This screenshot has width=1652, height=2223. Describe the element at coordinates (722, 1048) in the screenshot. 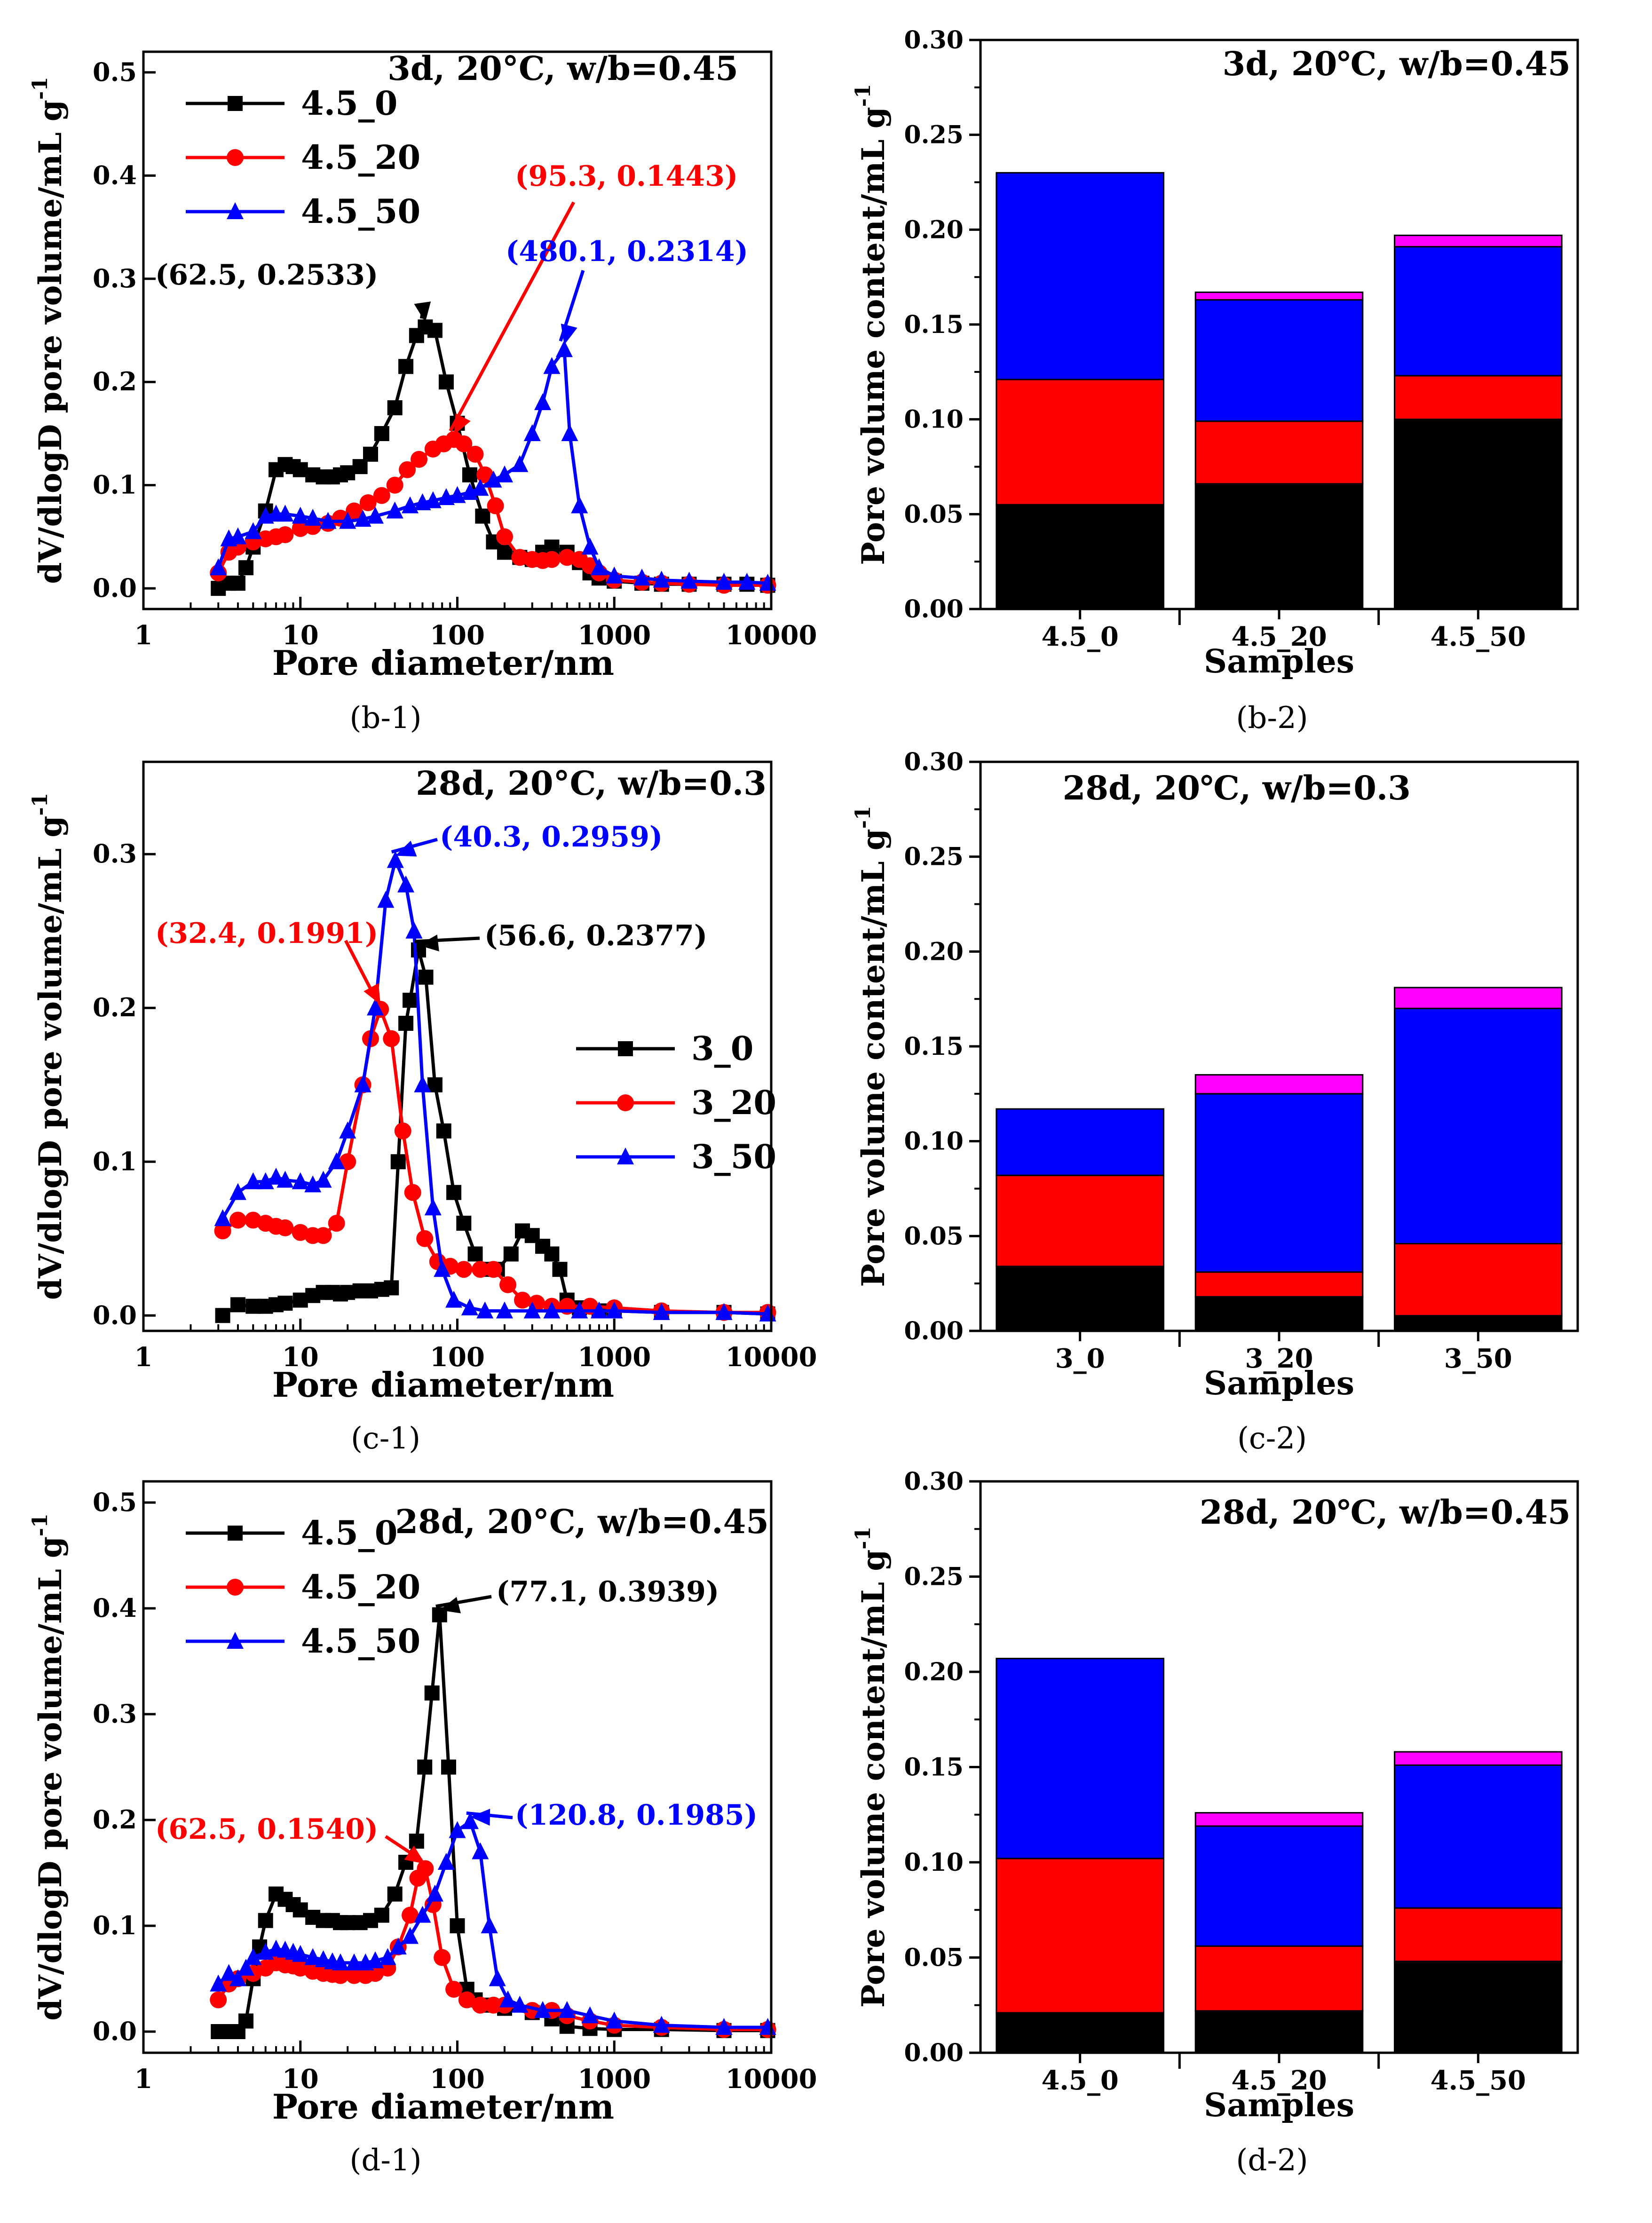

I see `legend-label-3_0: 3_0` at that location.